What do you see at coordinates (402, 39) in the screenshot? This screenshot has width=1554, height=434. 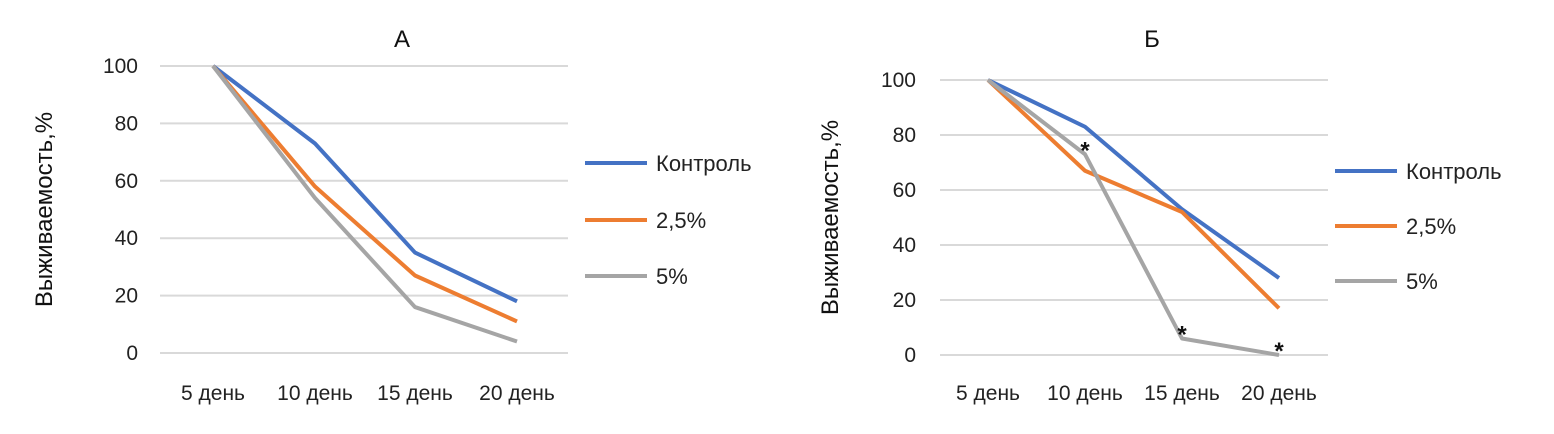 I see `chart-title: А` at bounding box center [402, 39].